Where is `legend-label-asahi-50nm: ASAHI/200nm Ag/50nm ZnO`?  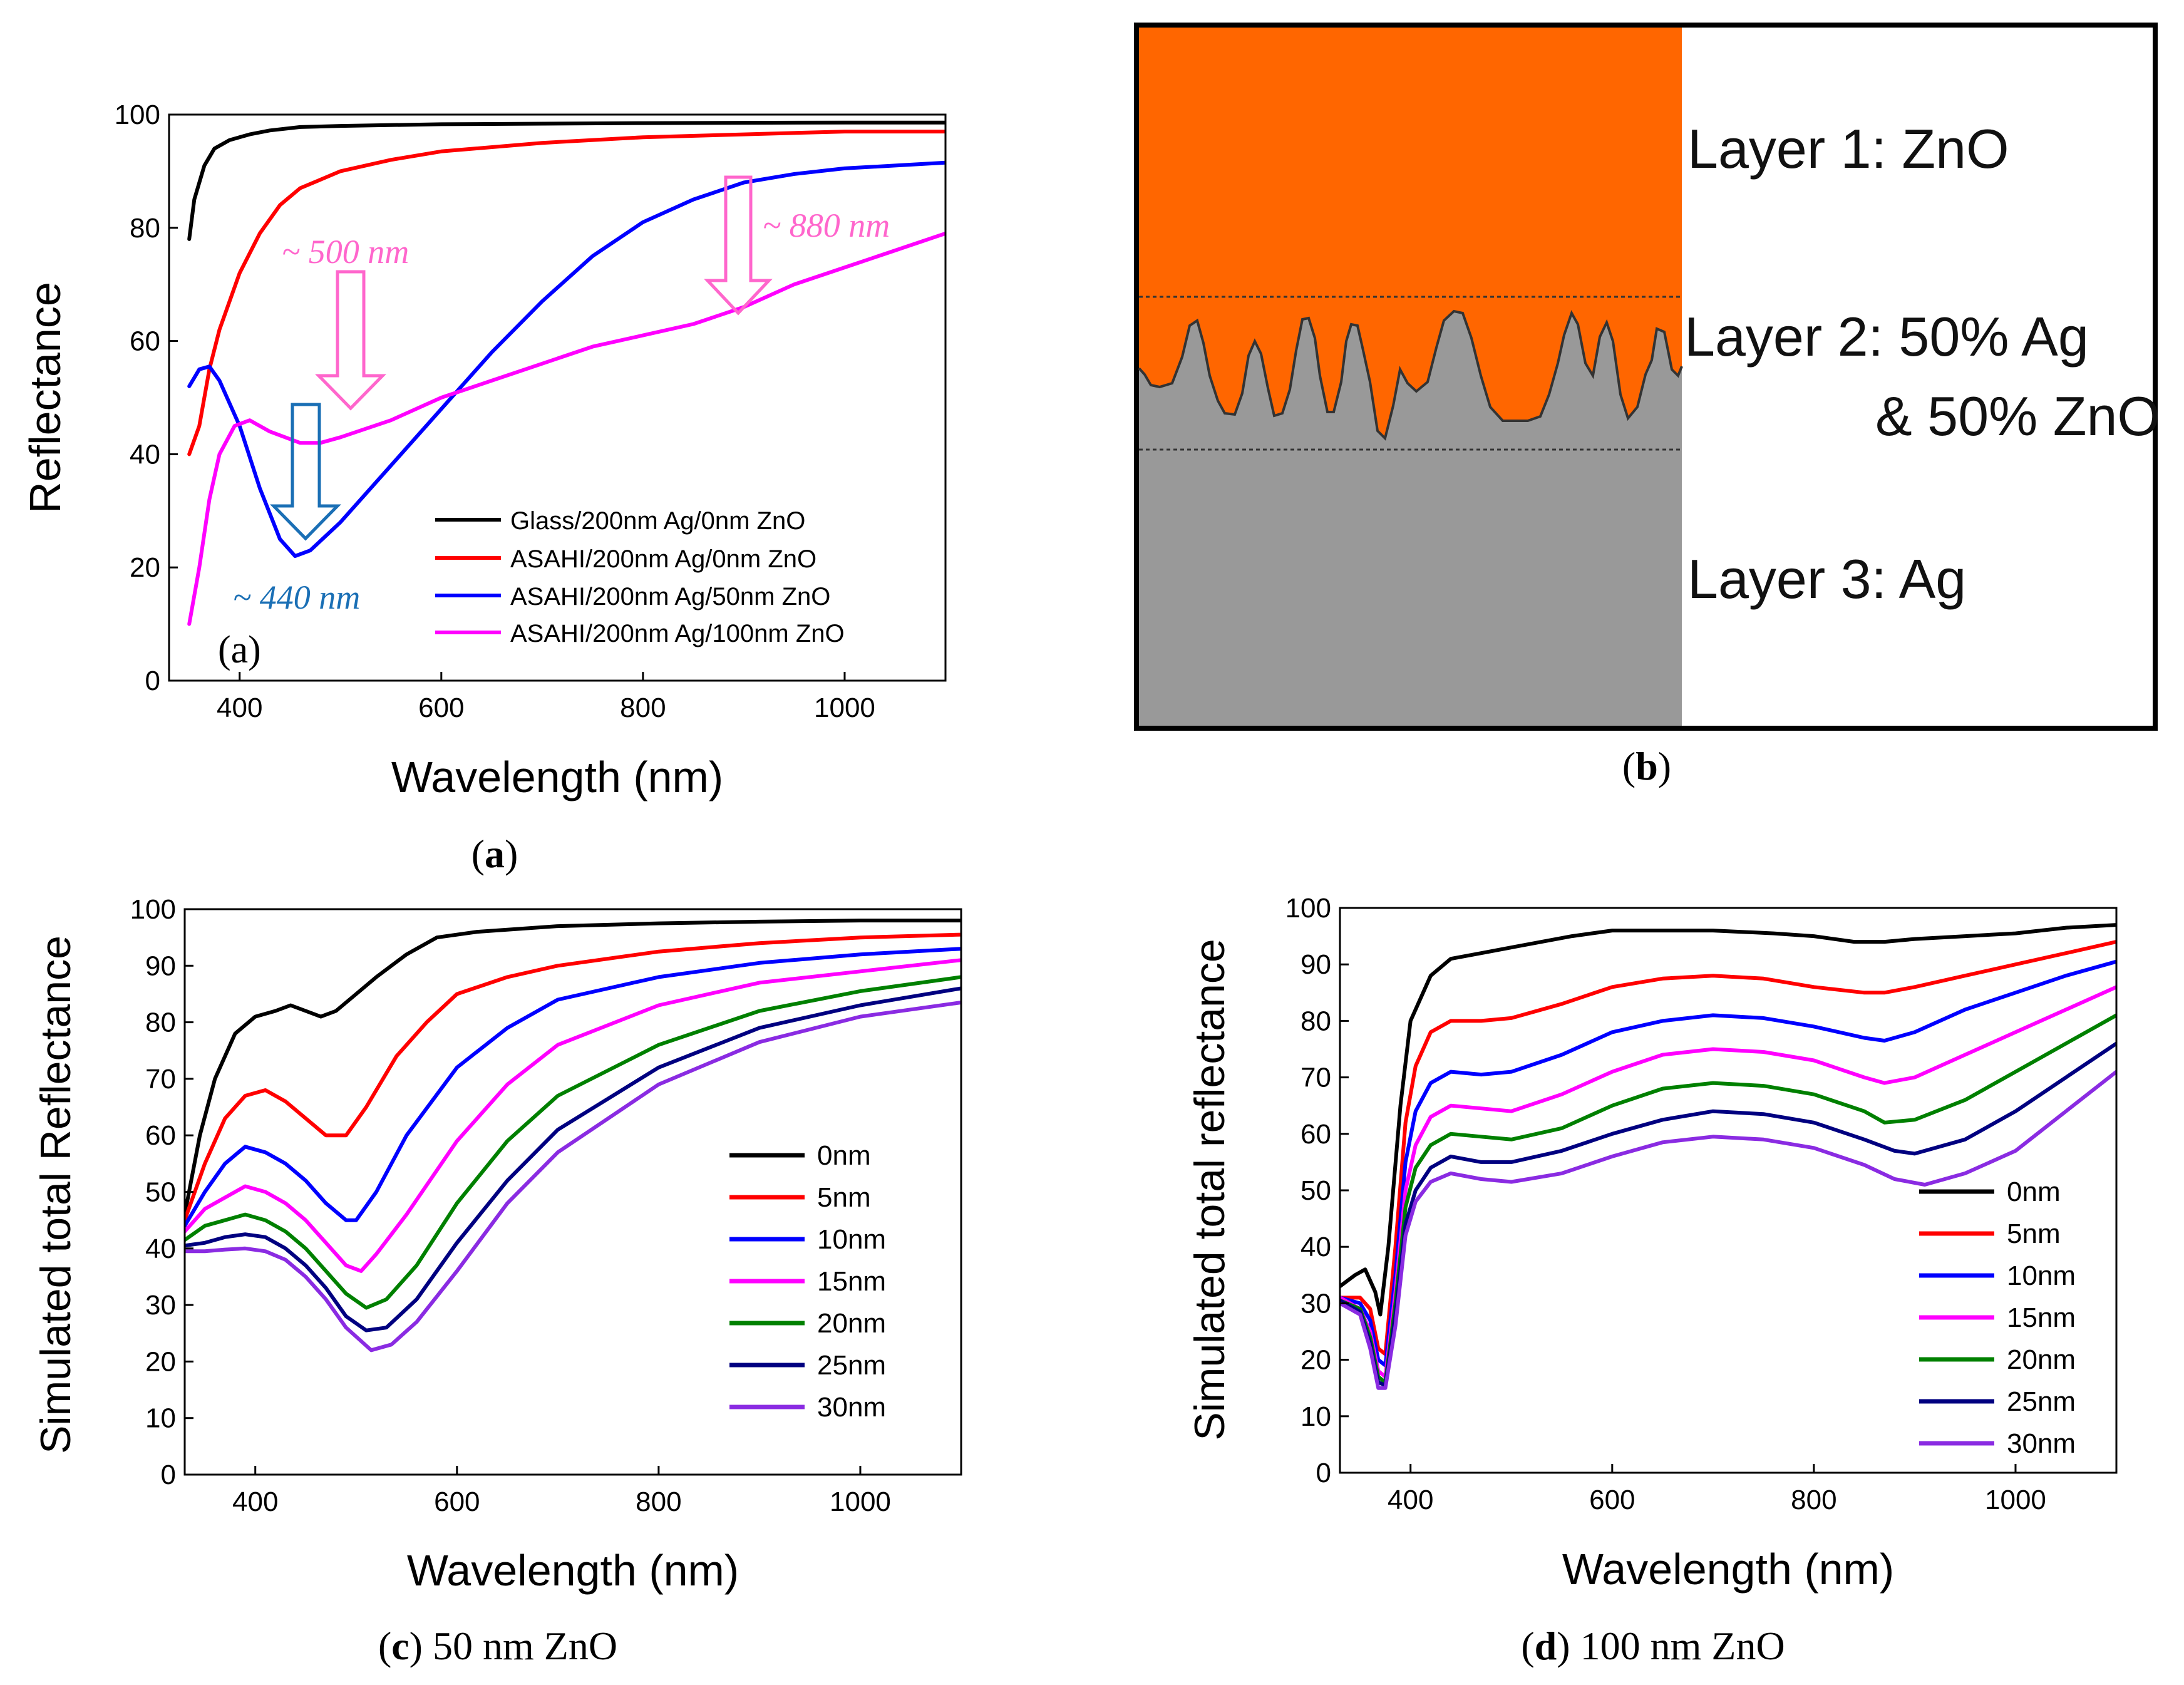 legend-label-asahi-50nm: ASAHI/200nm Ag/50nm ZnO is located at coordinates (670, 597).